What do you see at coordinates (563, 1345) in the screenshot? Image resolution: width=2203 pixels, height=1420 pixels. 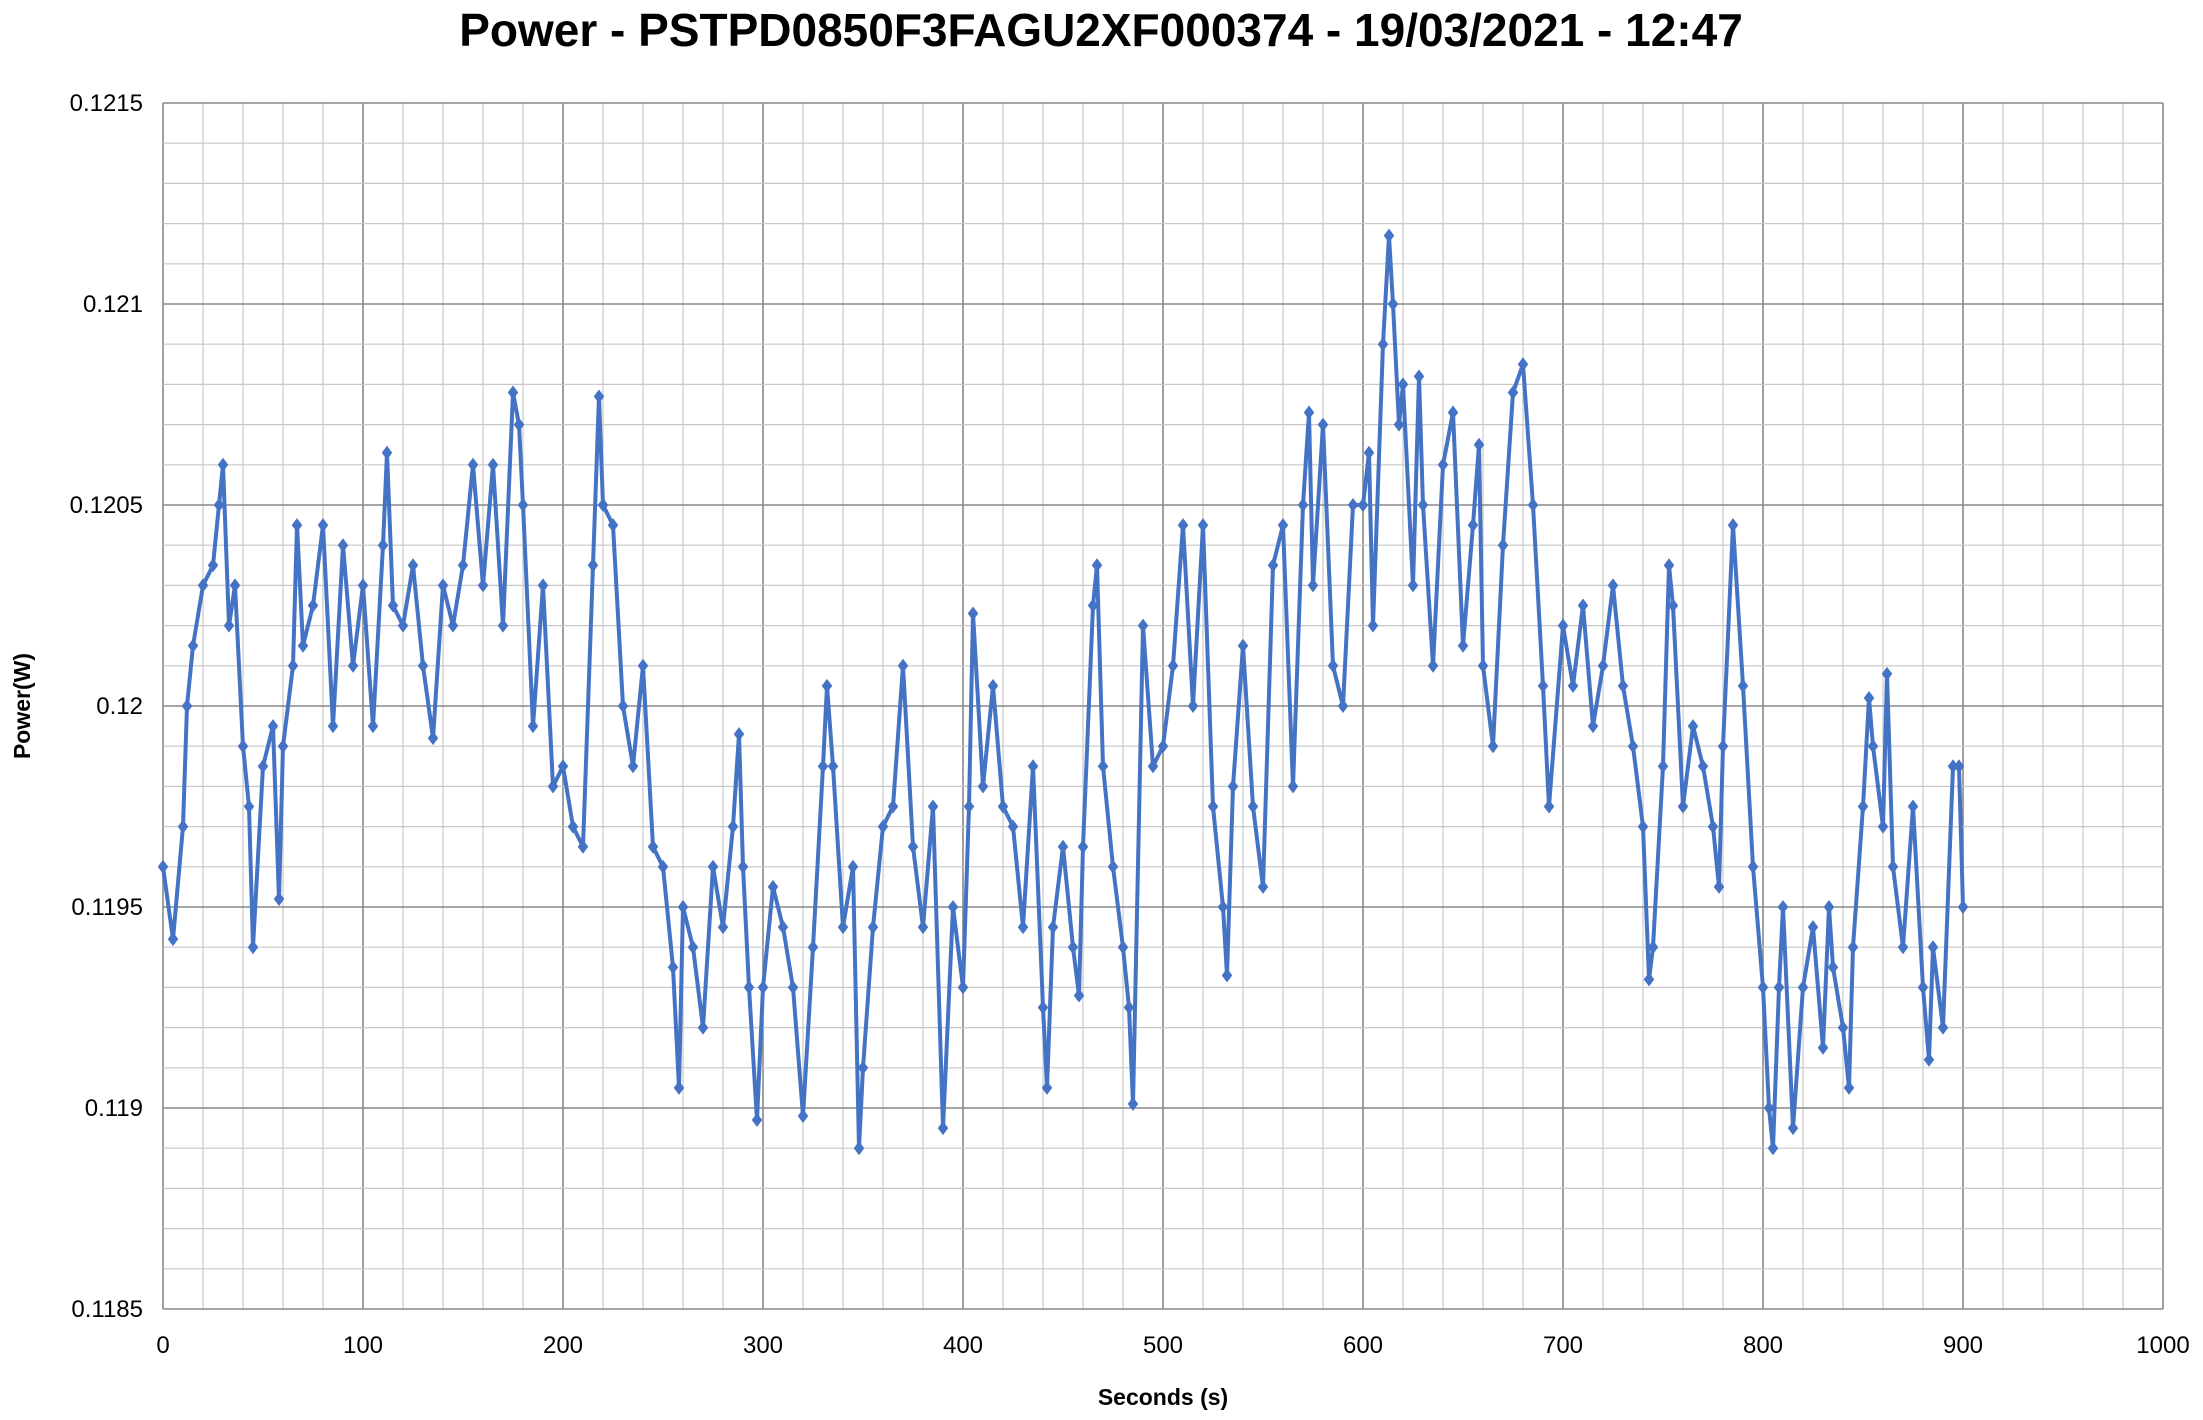 I see `x-tick-label: 200` at bounding box center [563, 1345].